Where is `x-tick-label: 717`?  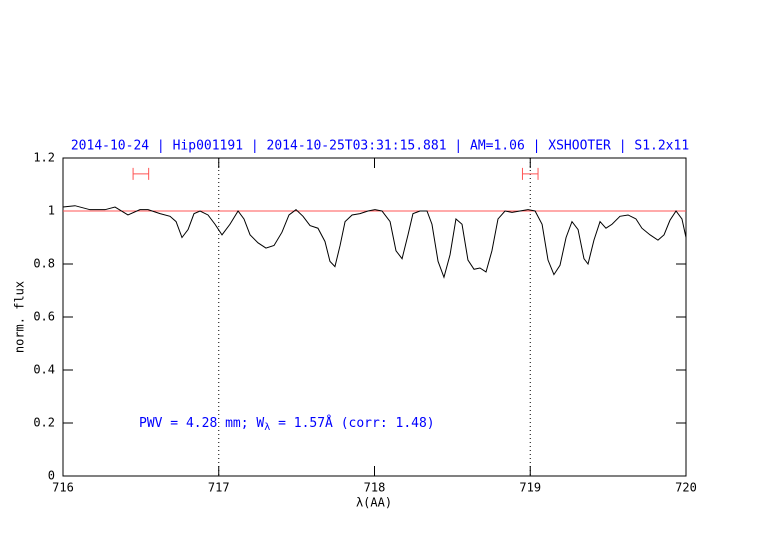
x-tick-label: 717 is located at coordinates (219, 488).